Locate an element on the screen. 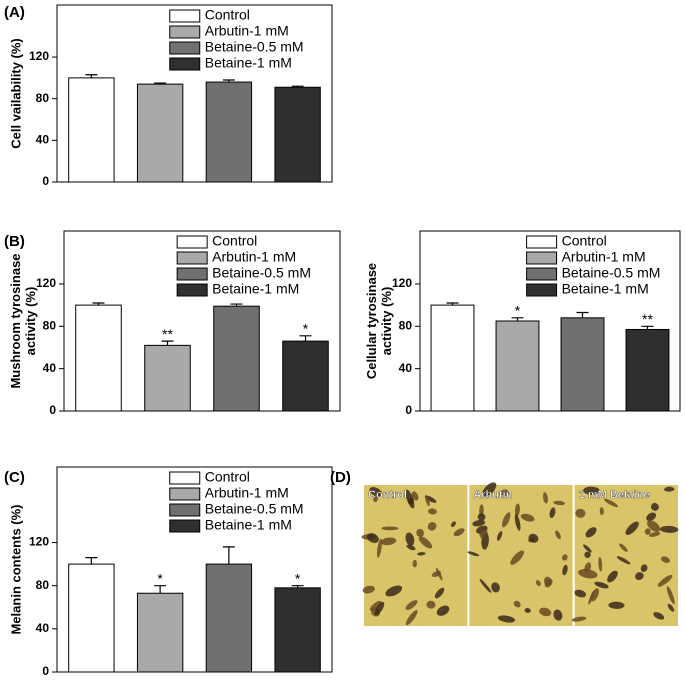  panel-label: (A) is located at coordinates (14, 12).